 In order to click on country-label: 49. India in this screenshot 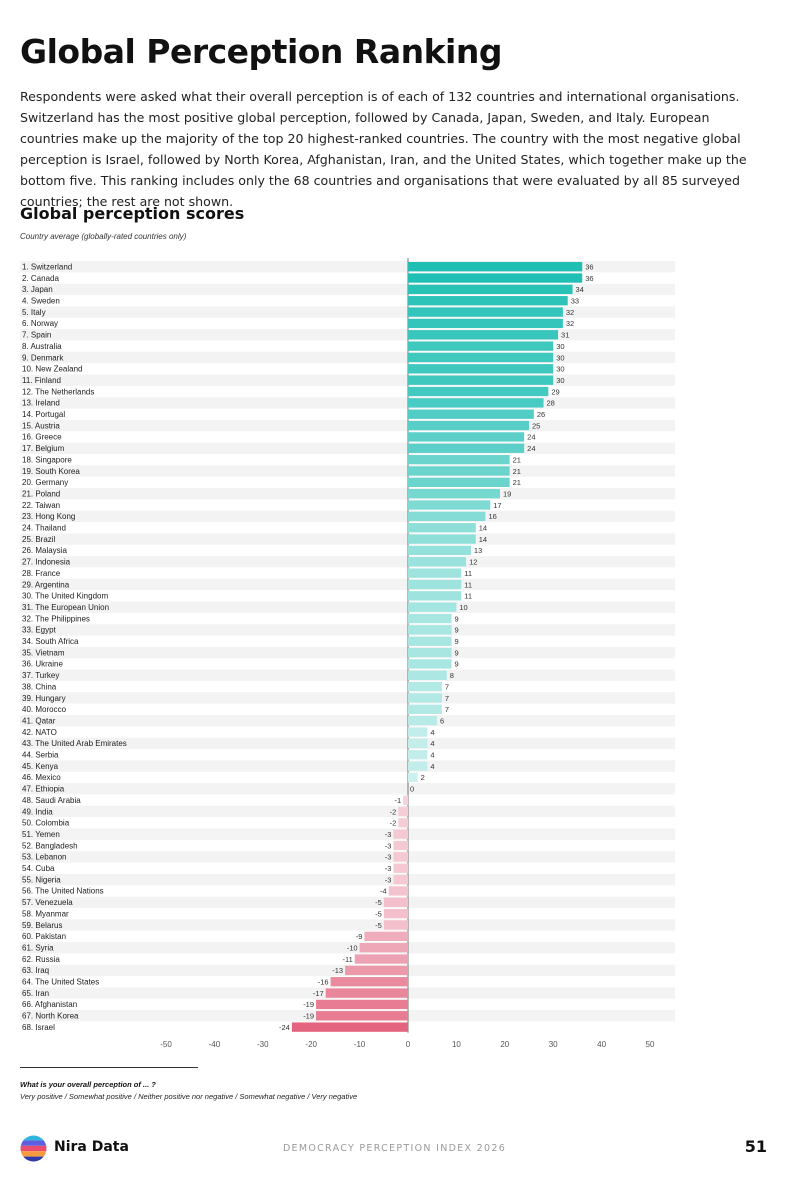, I will do `click(37, 811)`.